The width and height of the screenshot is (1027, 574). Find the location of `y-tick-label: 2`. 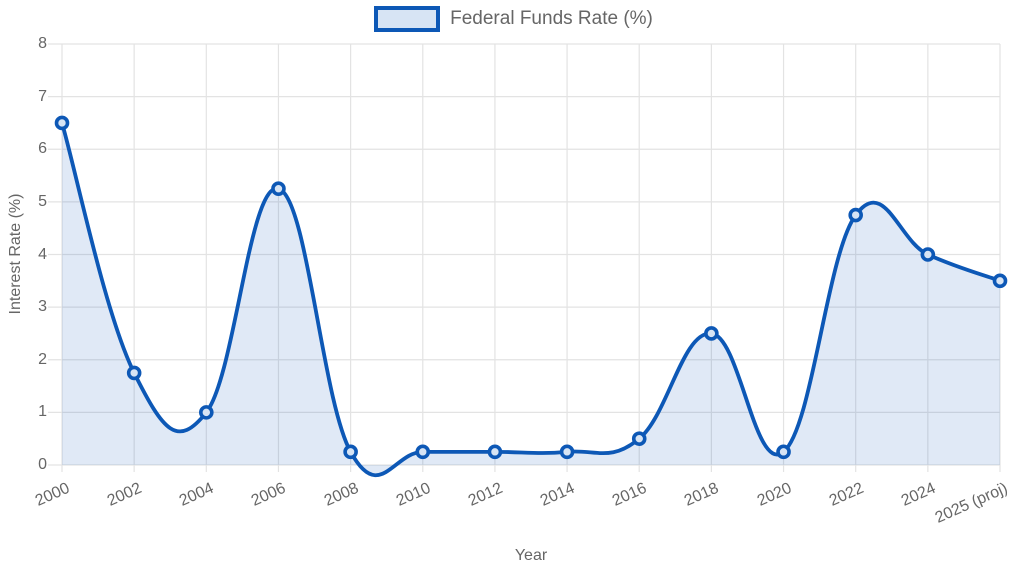

y-tick-label: 2 is located at coordinates (42, 359).